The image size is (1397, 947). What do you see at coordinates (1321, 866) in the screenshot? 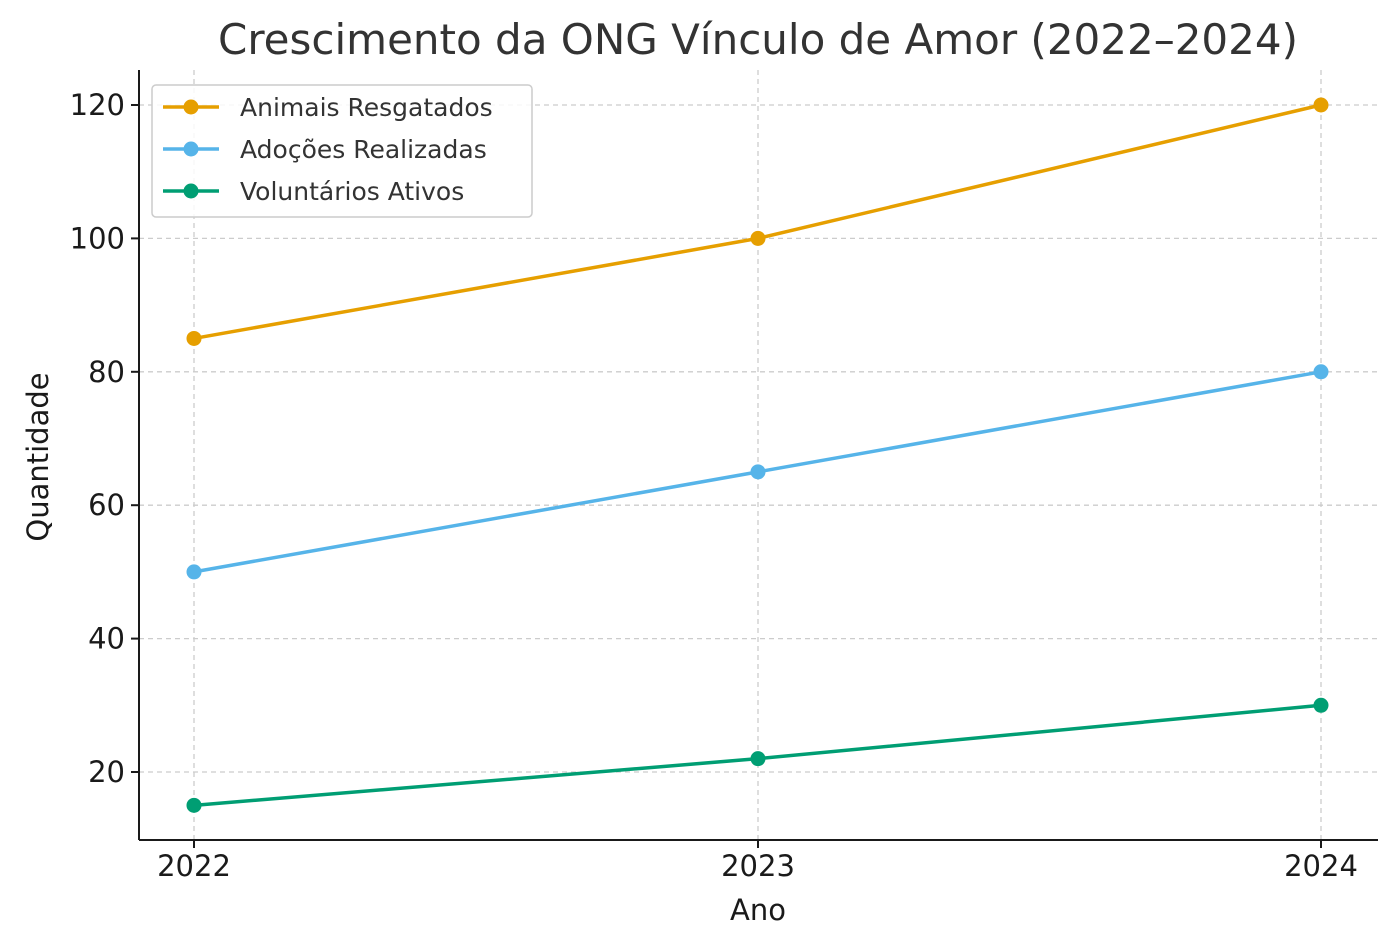
I see `x-tick-label: 2024` at bounding box center [1321, 866].